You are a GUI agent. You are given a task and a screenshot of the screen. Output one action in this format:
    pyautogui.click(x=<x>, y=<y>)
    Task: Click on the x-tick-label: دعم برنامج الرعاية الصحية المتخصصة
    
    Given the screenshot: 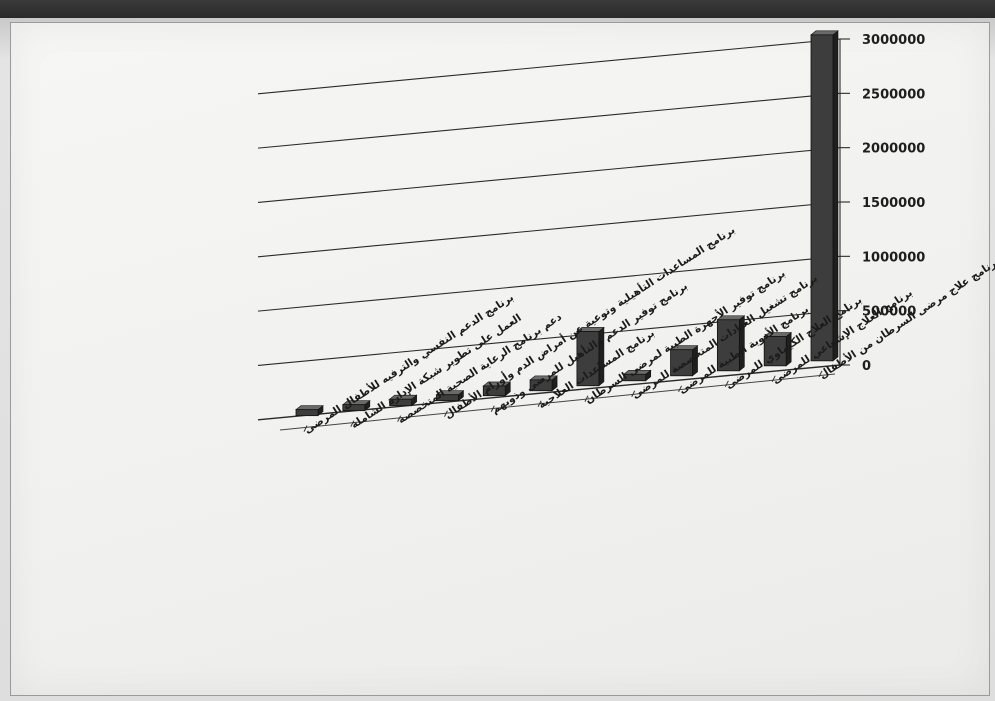 What is the action you would take?
    pyautogui.click(x=480, y=368)
    